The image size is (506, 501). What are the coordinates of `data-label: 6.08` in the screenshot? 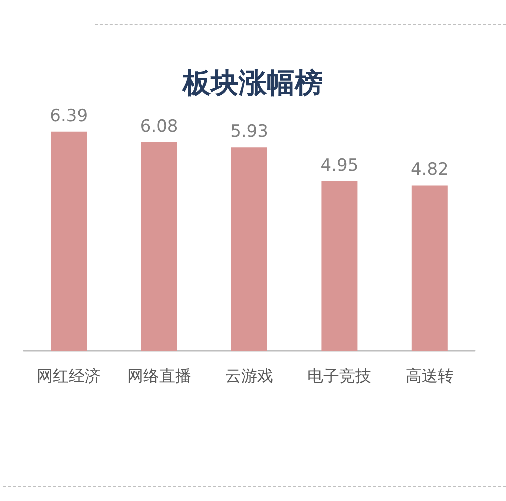 It's located at (159, 127).